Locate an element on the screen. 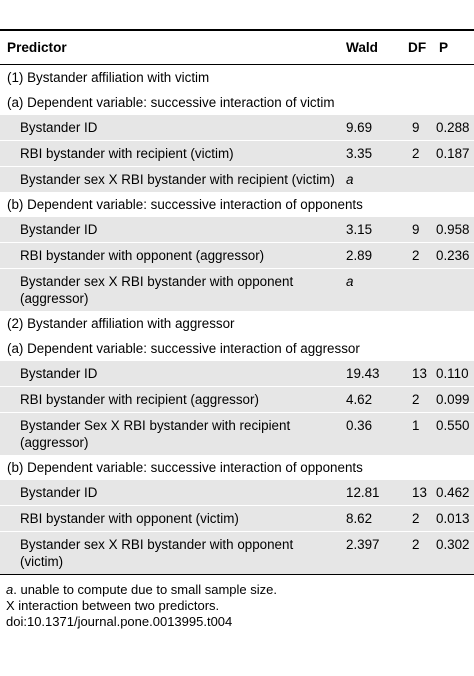 Image resolution: width=474 pixels, height=676 pixels. table-row: Bystander ID 19.43 13 0.110 is located at coordinates (237, 373).